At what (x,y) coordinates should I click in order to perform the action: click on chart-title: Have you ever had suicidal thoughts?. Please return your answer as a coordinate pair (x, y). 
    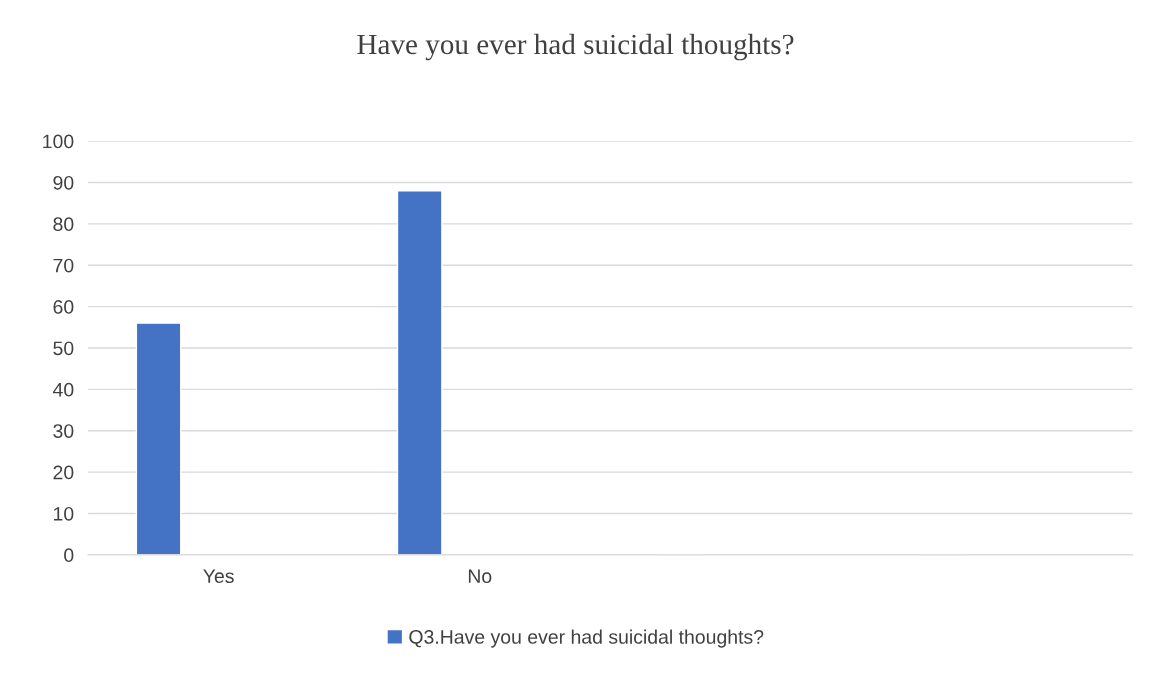
    Looking at the image, I should click on (575, 47).